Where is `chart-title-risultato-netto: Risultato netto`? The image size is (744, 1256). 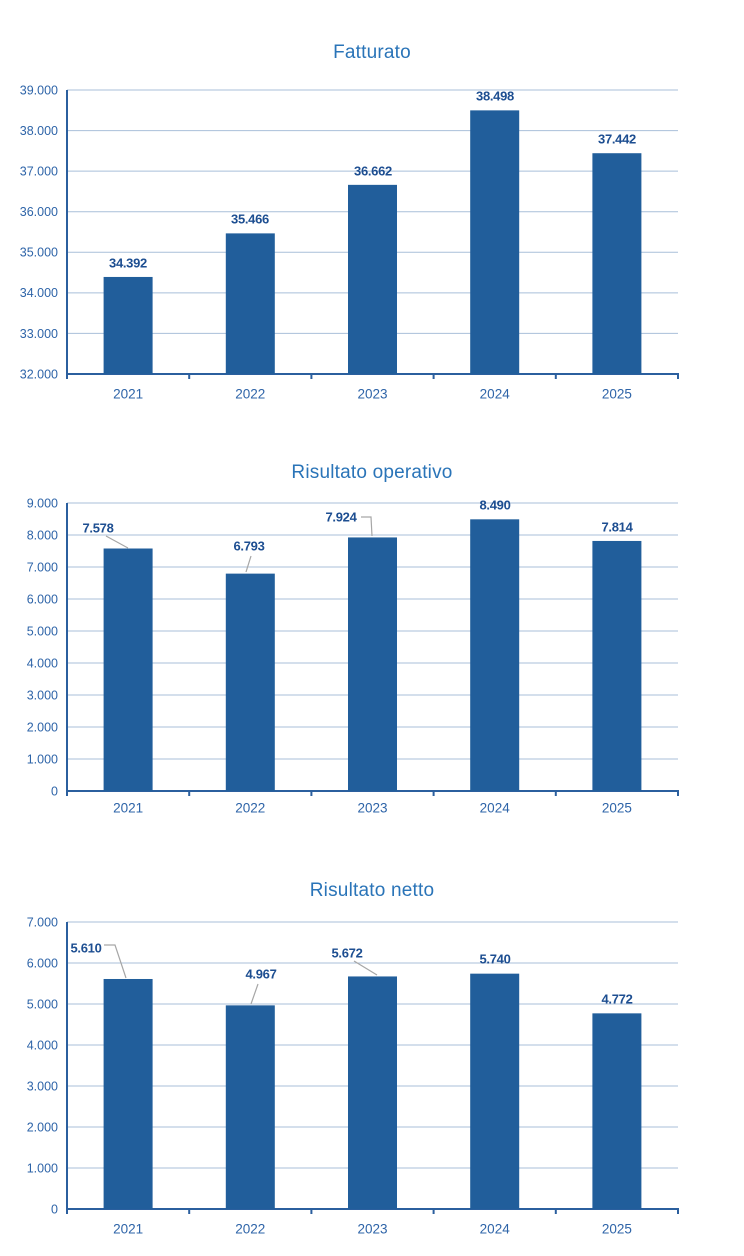
chart-title-risultato-netto: Risultato netto is located at coordinates (372, 890).